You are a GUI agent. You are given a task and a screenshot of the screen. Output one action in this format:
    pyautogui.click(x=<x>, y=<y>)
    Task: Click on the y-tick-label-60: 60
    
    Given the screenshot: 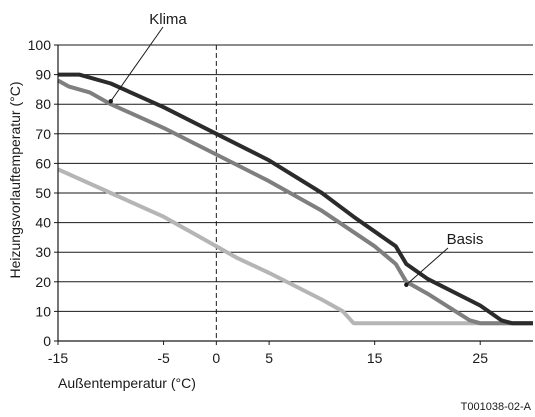 What is the action you would take?
    pyautogui.click(x=43, y=163)
    